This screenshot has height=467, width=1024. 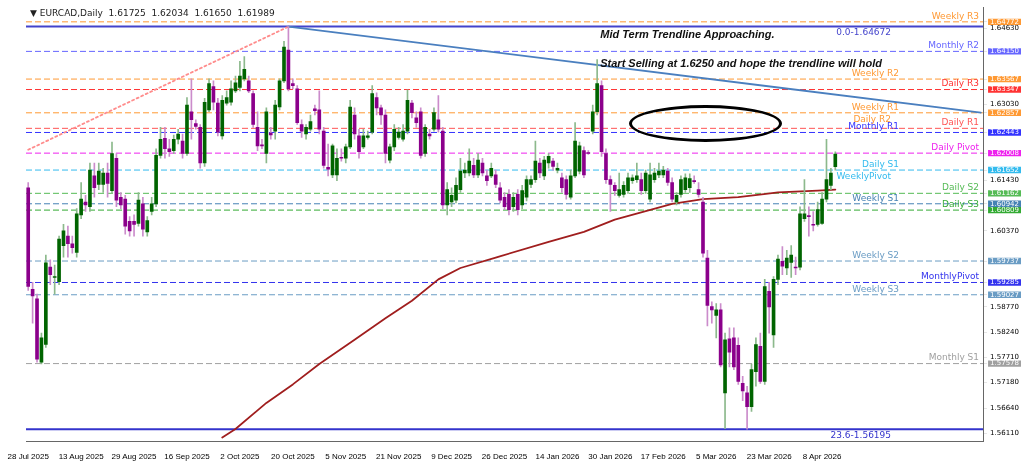 I want to click on ref-line-label: Daily R1, so click(x=960, y=122).